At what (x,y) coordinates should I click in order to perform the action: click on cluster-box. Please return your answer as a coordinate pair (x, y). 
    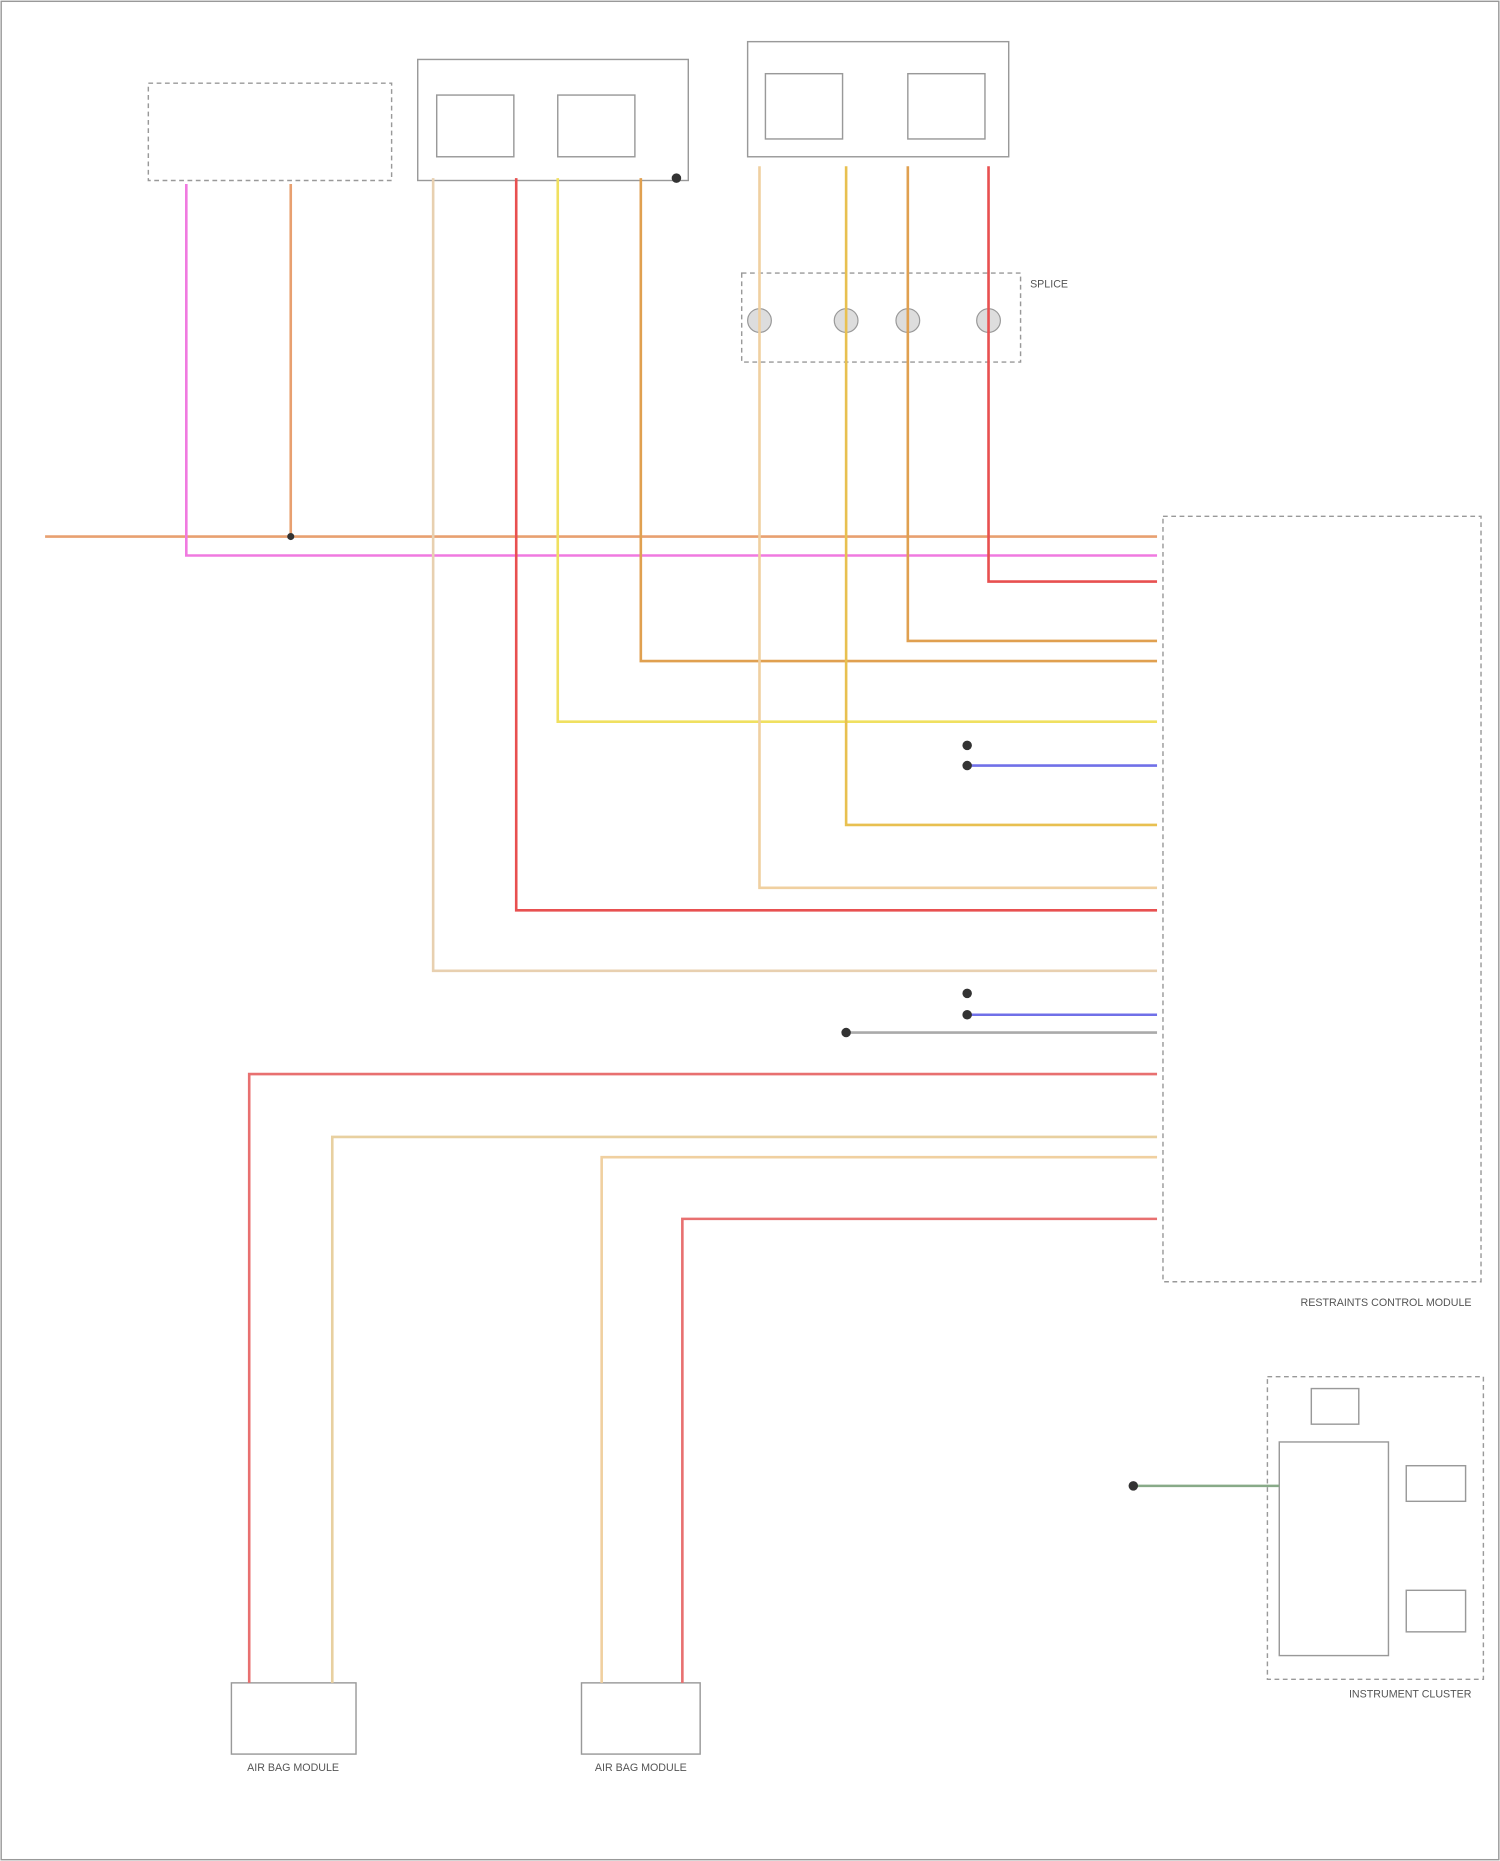
    Looking at the image, I should click on (1375, 1528).